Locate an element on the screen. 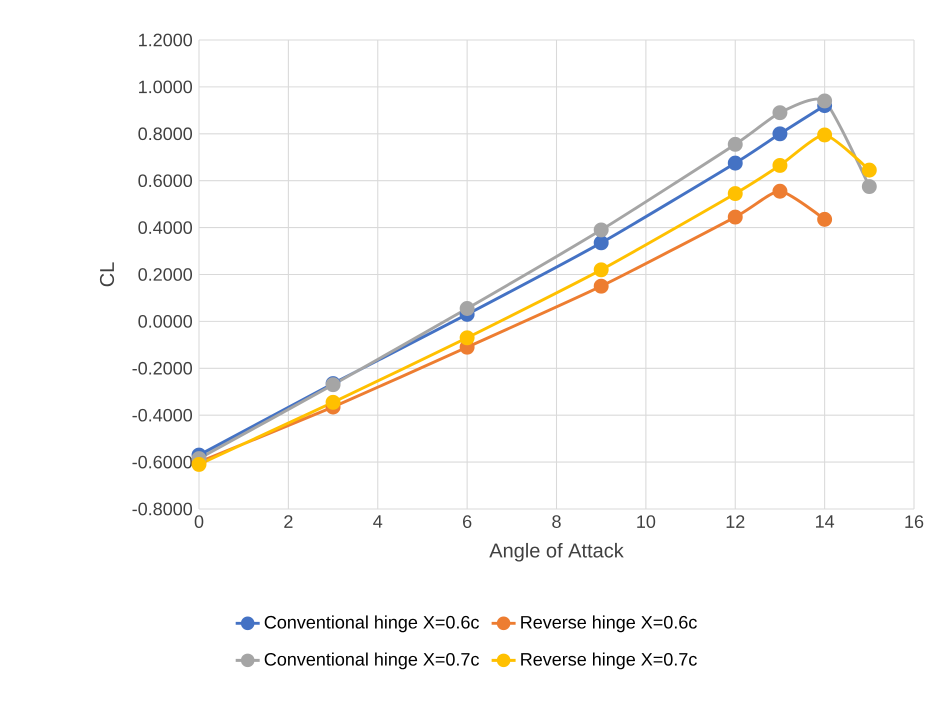 Image resolution: width=950 pixels, height=709 pixels. legend-label: Conventional hinge X=0.6c is located at coordinates (371, 623).